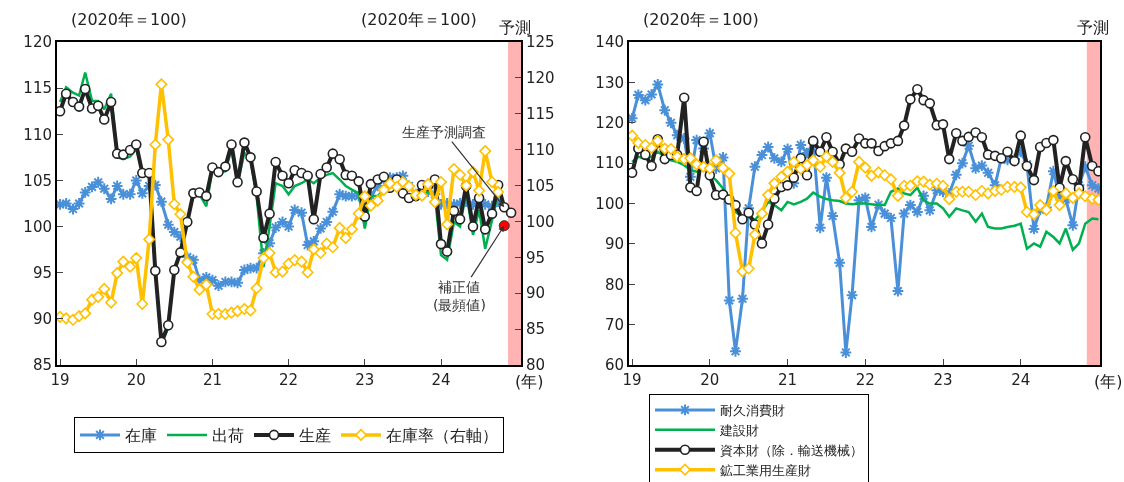  What do you see at coordinates (609, 42) in the screenshot?
I see `y-tick-label: 140` at bounding box center [609, 42].